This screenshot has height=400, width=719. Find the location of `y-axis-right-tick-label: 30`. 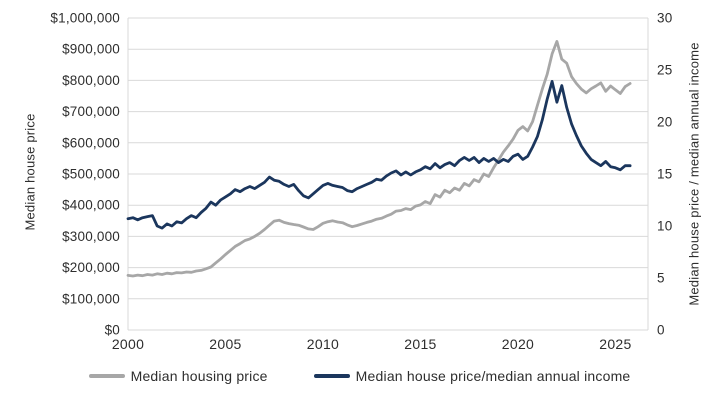

y-axis-right-tick-label: 30 is located at coordinates (664, 18).